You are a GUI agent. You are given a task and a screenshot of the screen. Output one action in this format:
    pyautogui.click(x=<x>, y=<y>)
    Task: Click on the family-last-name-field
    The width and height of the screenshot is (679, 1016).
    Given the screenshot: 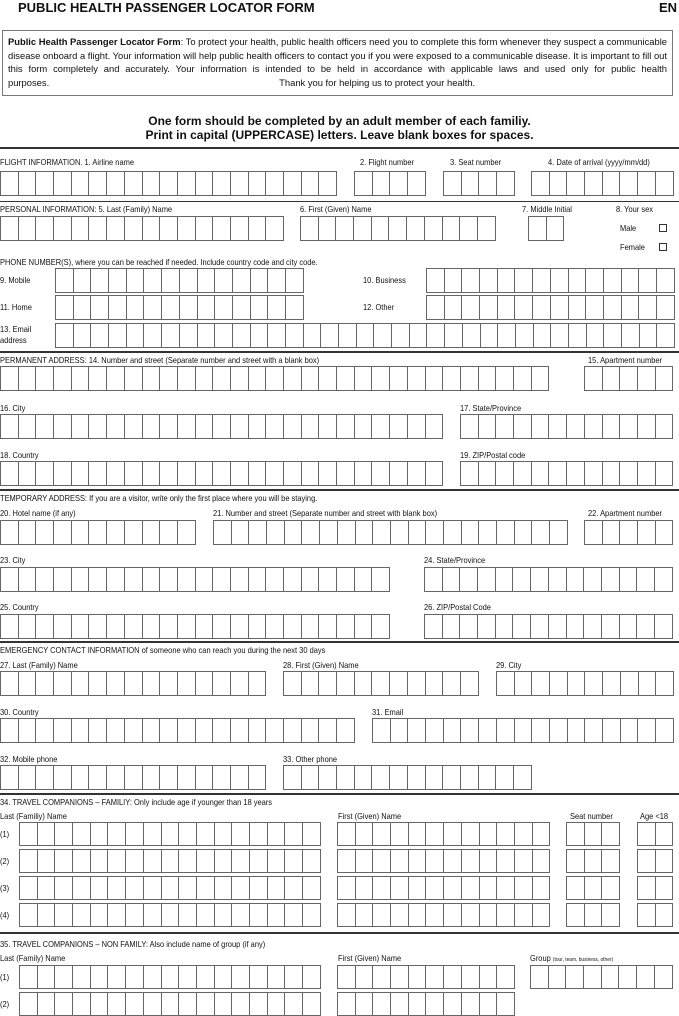 What is the action you would take?
    pyautogui.click(x=170, y=888)
    